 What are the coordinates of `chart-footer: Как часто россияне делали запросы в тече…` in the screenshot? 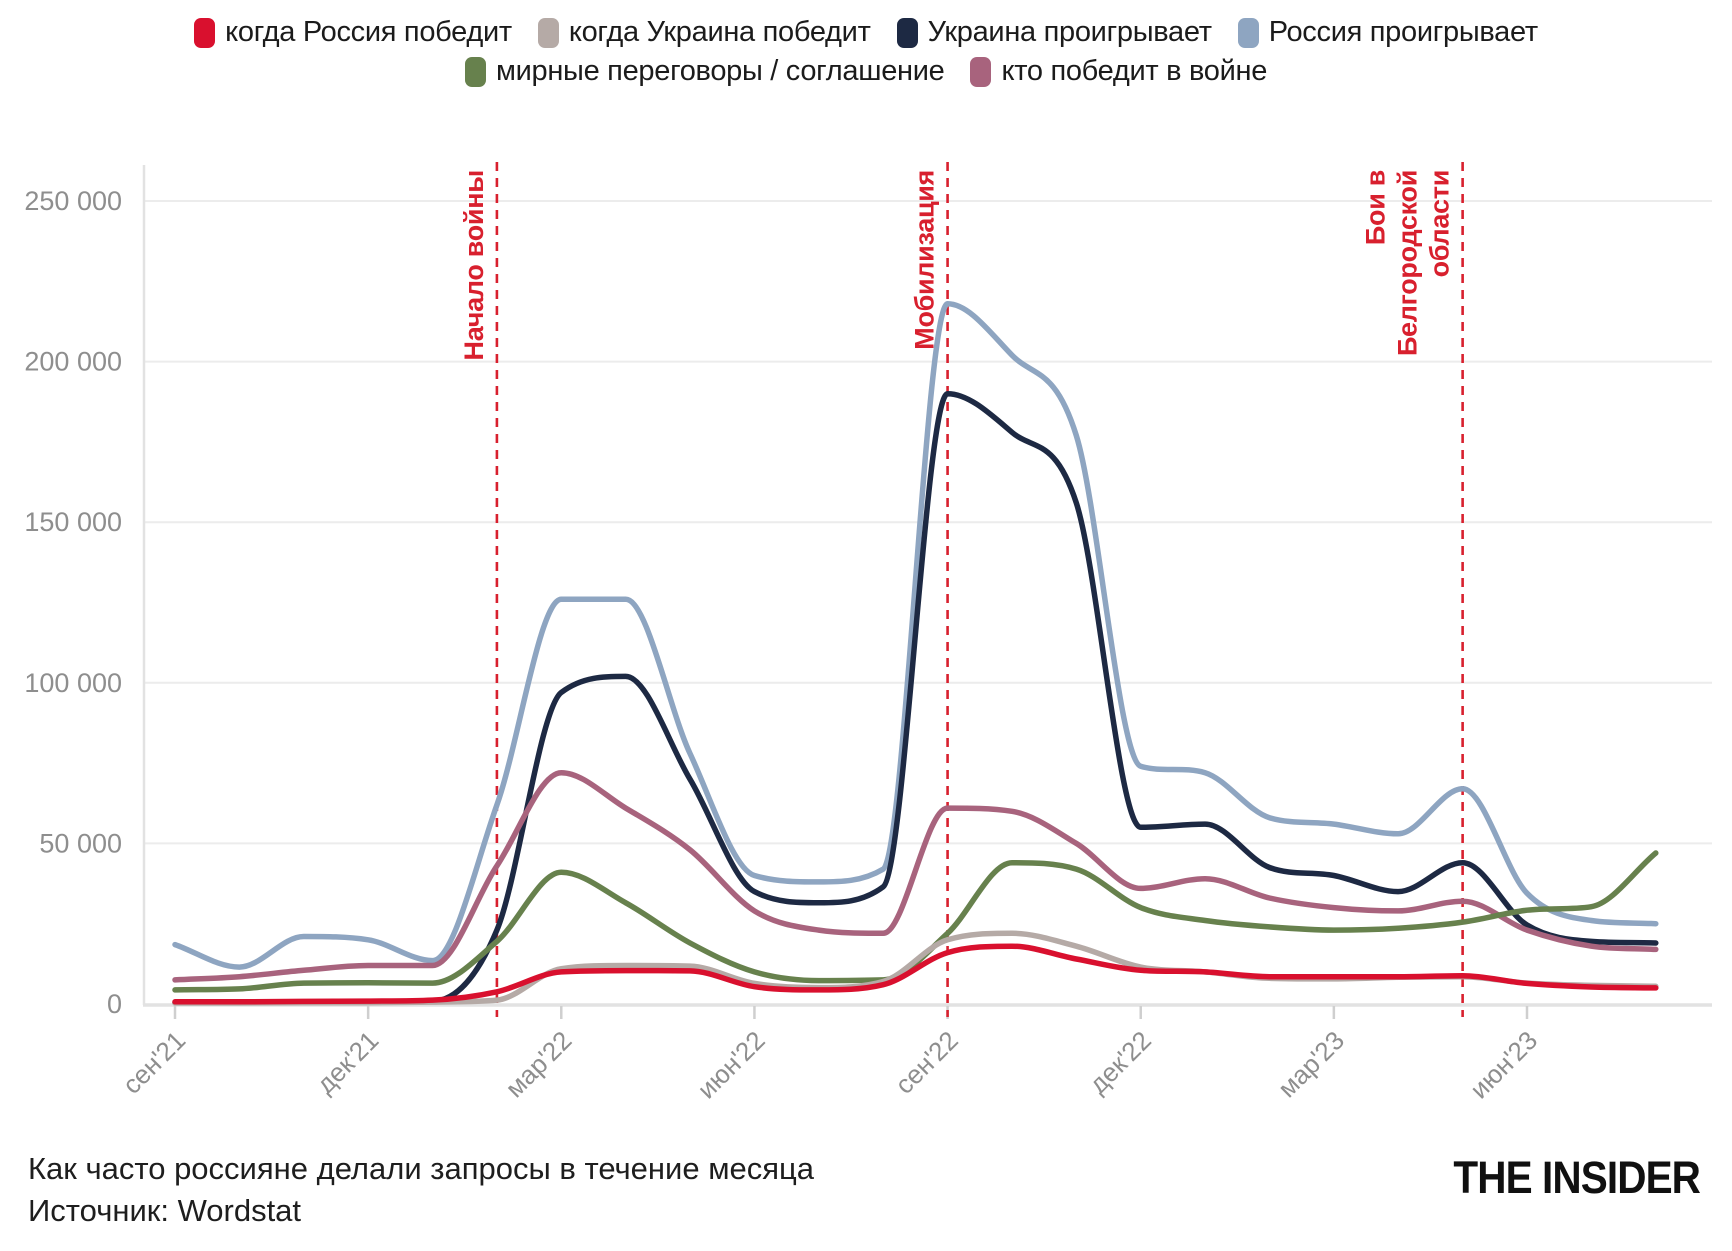 It's located at (421, 1190).